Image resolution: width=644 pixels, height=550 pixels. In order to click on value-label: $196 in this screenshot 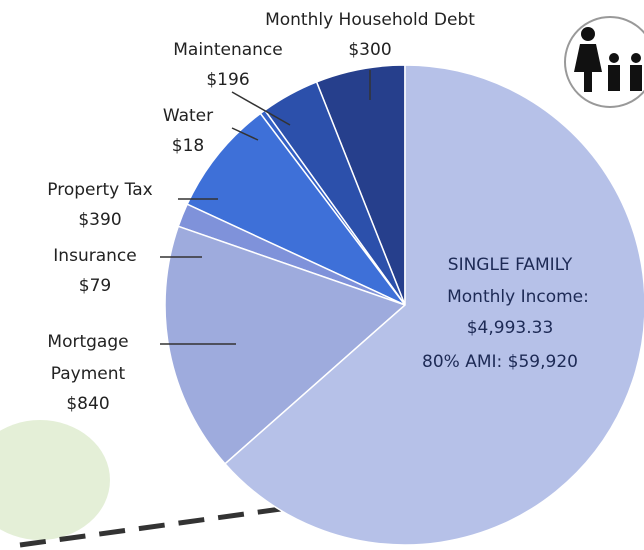, I will do `click(228, 80)`.